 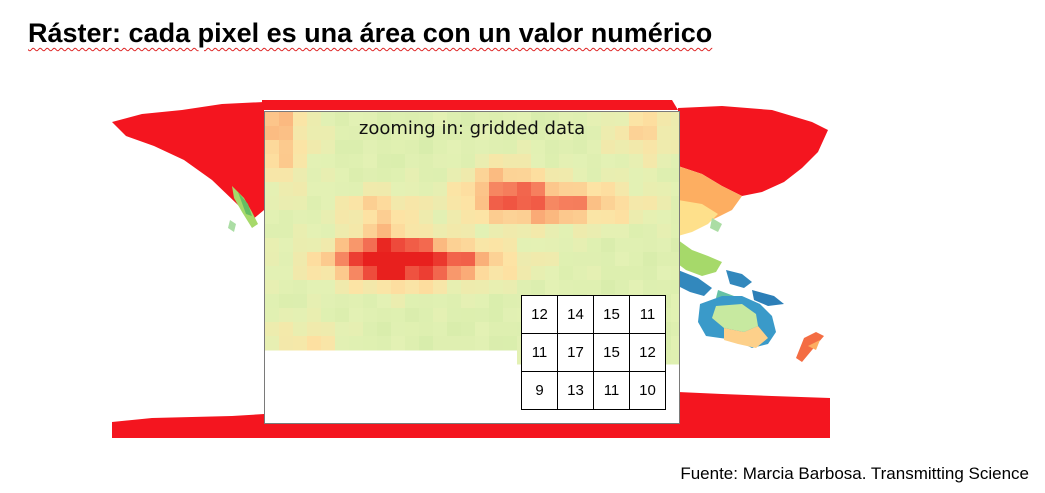 What do you see at coordinates (188, 426) in the screenshot?
I see `southern-landmass` at bounding box center [188, 426].